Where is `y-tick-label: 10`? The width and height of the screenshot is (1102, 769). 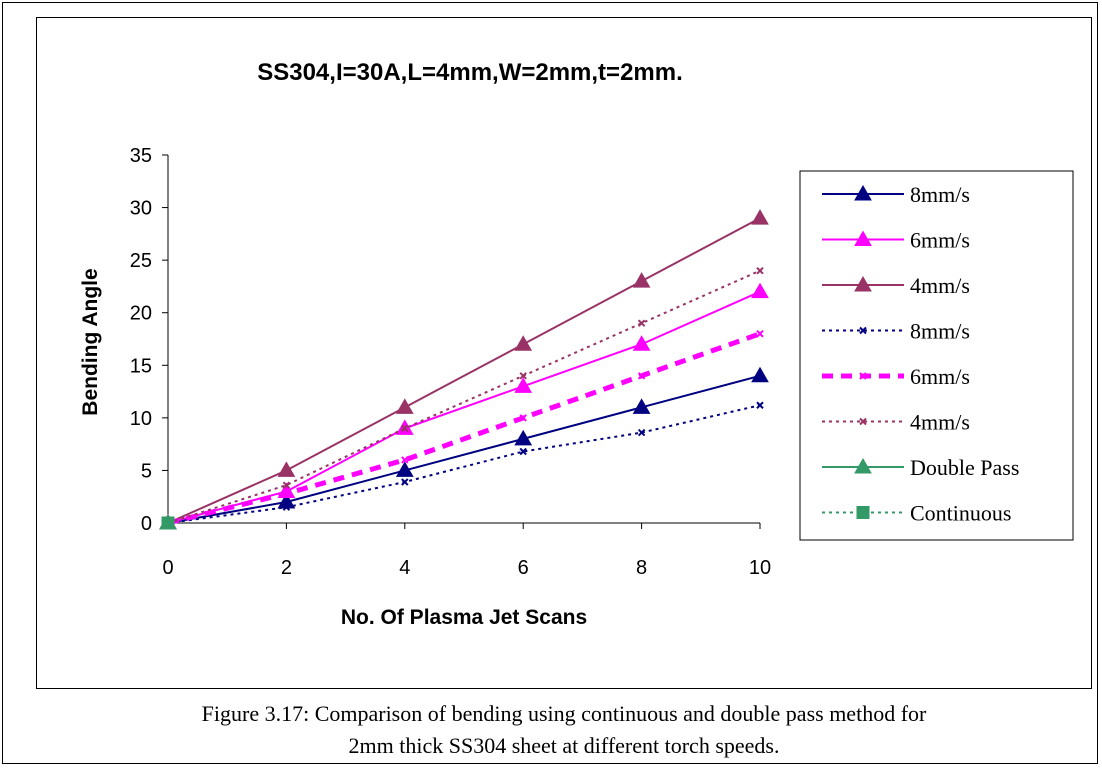
y-tick-label: 10 is located at coordinates (141, 419).